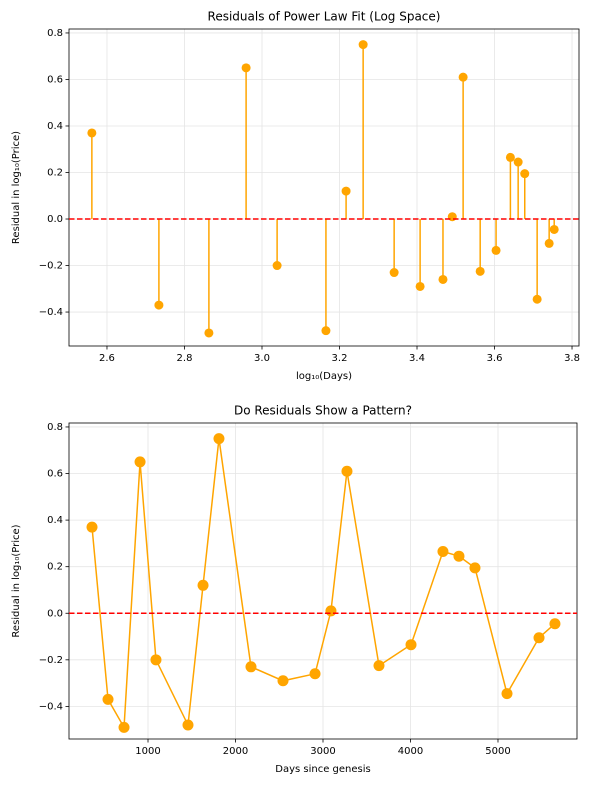 This screenshot has height=792, width=592. I want to click on x-tick-label: 3000, so click(322, 751).